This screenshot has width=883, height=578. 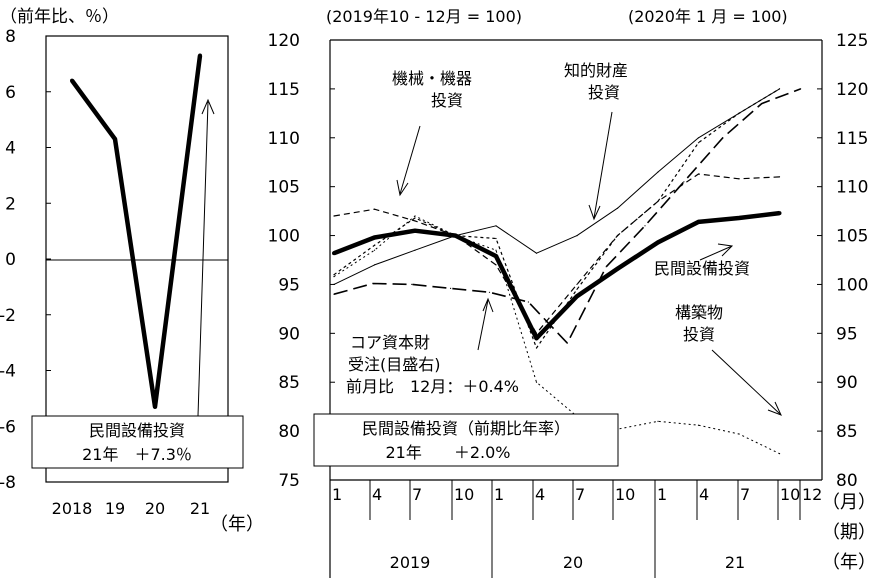 I want to click on unit-quarter: （期）, so click(x=849, y=532).